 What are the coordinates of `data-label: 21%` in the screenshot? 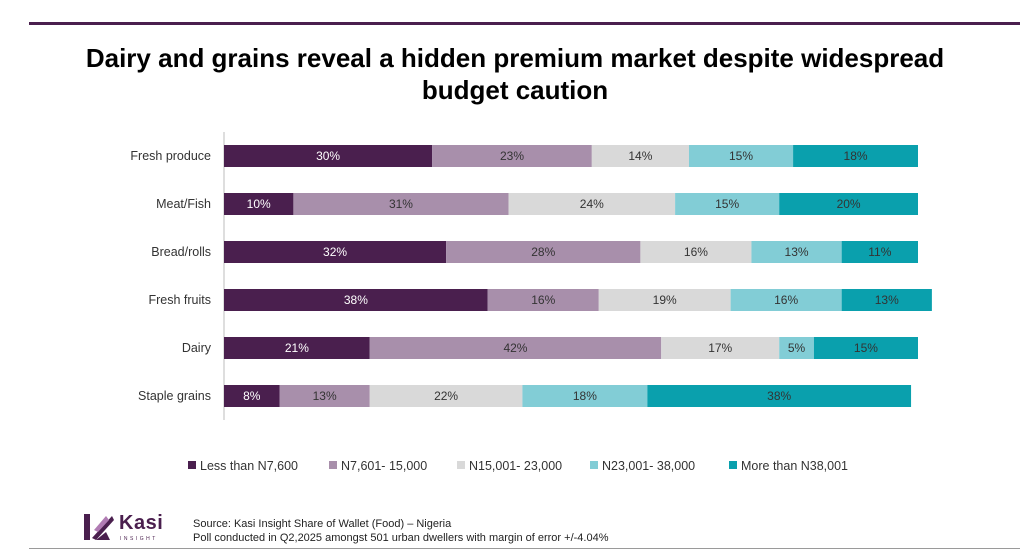 It's located at (297, 348).